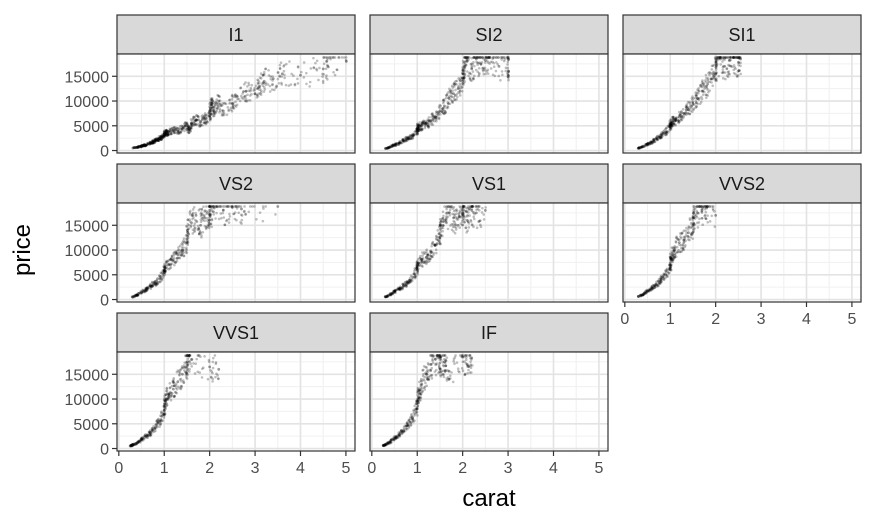 Image resolution: width=875 pixels, height=525 pixels. I want to click on x-tick-label: 5, so click(598, 468).